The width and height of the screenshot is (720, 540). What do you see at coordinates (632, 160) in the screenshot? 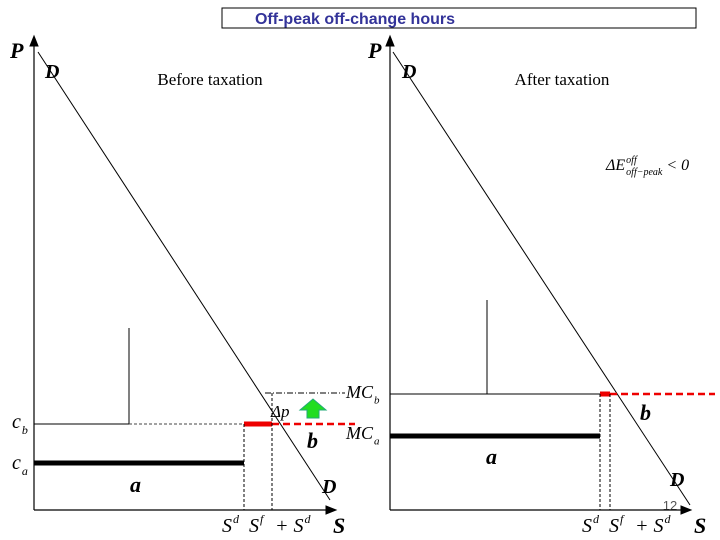
I see `change-label-sup: off` at bounding box center [632, 160].